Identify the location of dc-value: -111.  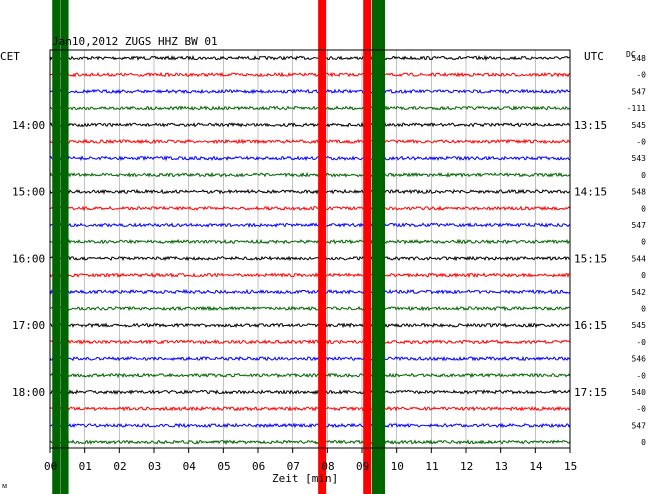
(636, 108).